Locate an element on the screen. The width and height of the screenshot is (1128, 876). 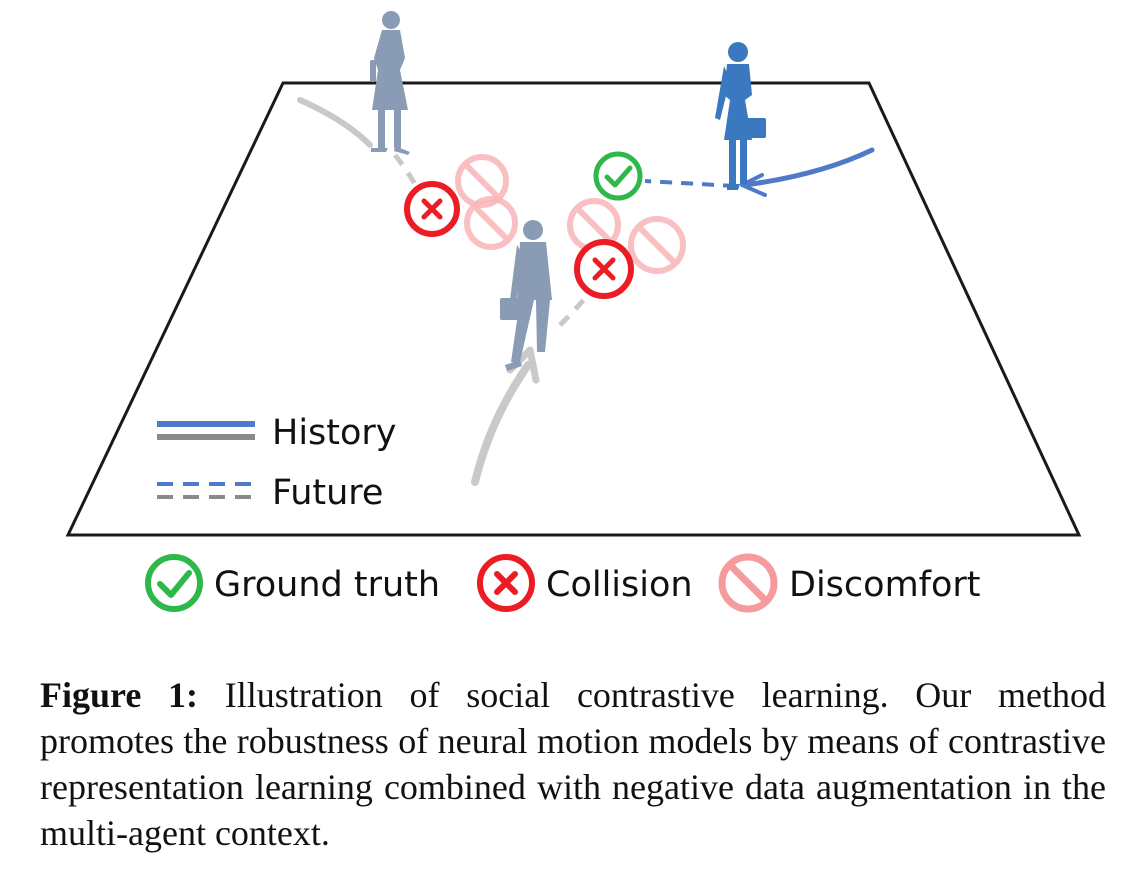
caption-label: Figure 1: is located at coordinates (119, 695).